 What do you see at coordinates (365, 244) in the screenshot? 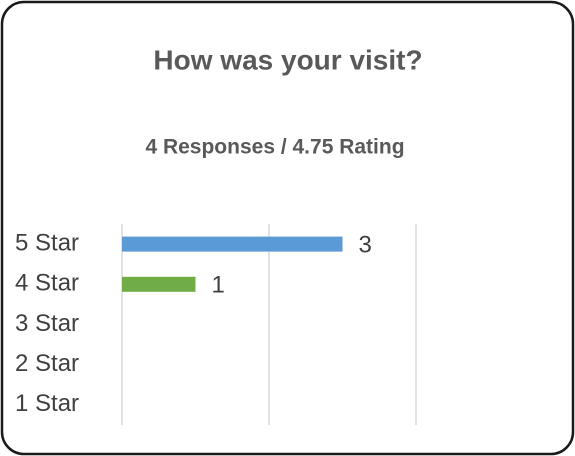
I see `data-label: 3` at bounding box center [365, 244].